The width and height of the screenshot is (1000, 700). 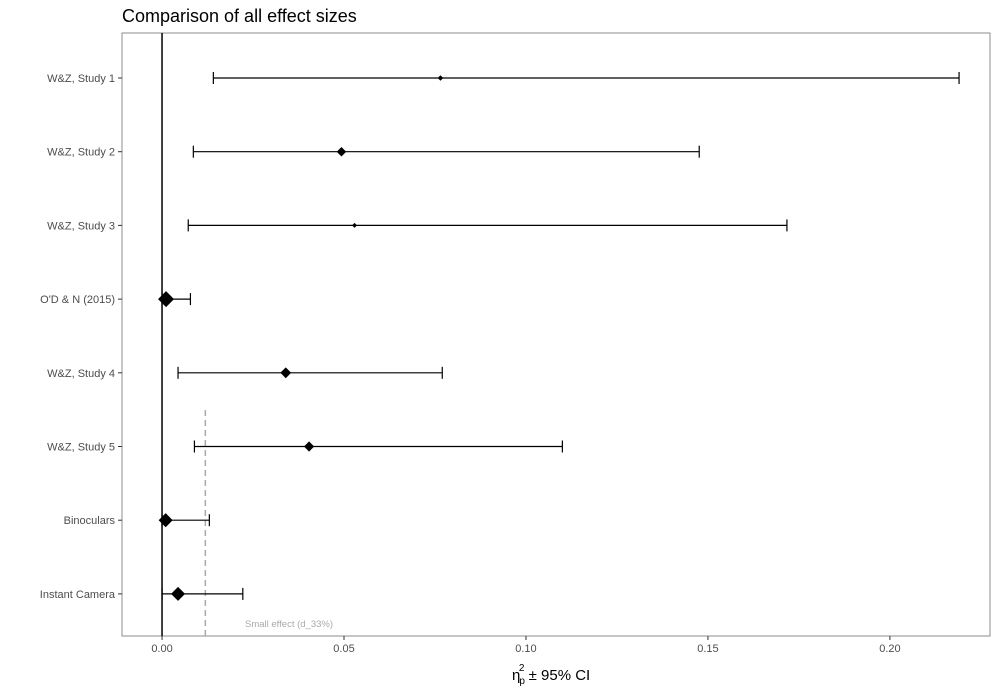 What do you see at coordinates (161, 649) in the screenshot?
I see `x-tick-label: 0.00` at bounding box center [161, 649].